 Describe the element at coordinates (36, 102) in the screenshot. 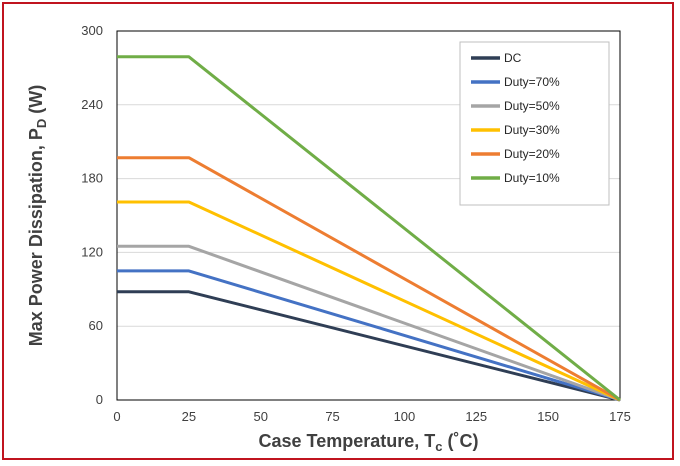

I see `y-axis-title-unit: (W)` at that location.